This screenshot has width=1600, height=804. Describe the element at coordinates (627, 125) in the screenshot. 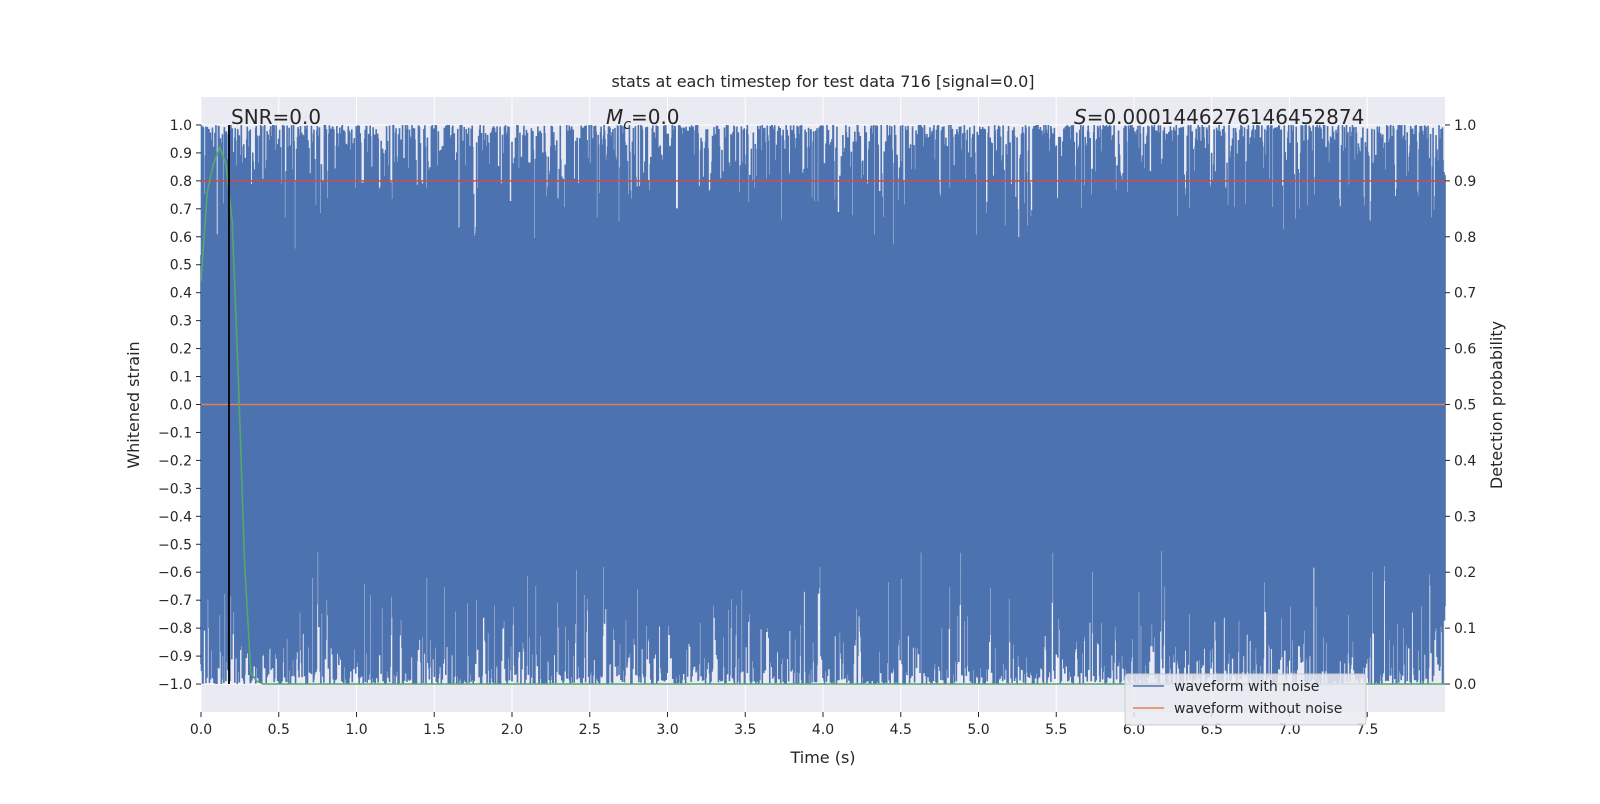

I see `chirp-mass-subscript: c` at that location.